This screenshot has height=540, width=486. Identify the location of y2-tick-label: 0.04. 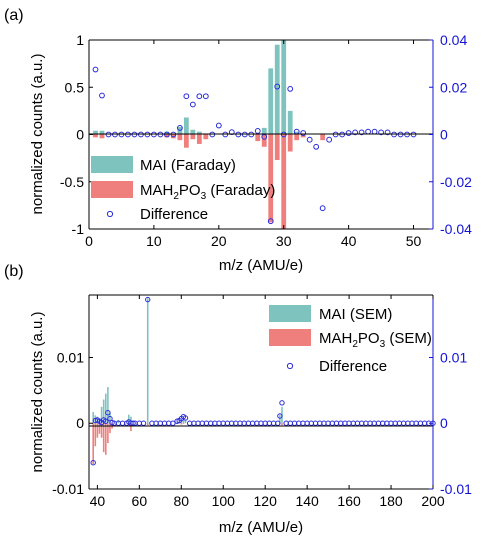
(453, 40).